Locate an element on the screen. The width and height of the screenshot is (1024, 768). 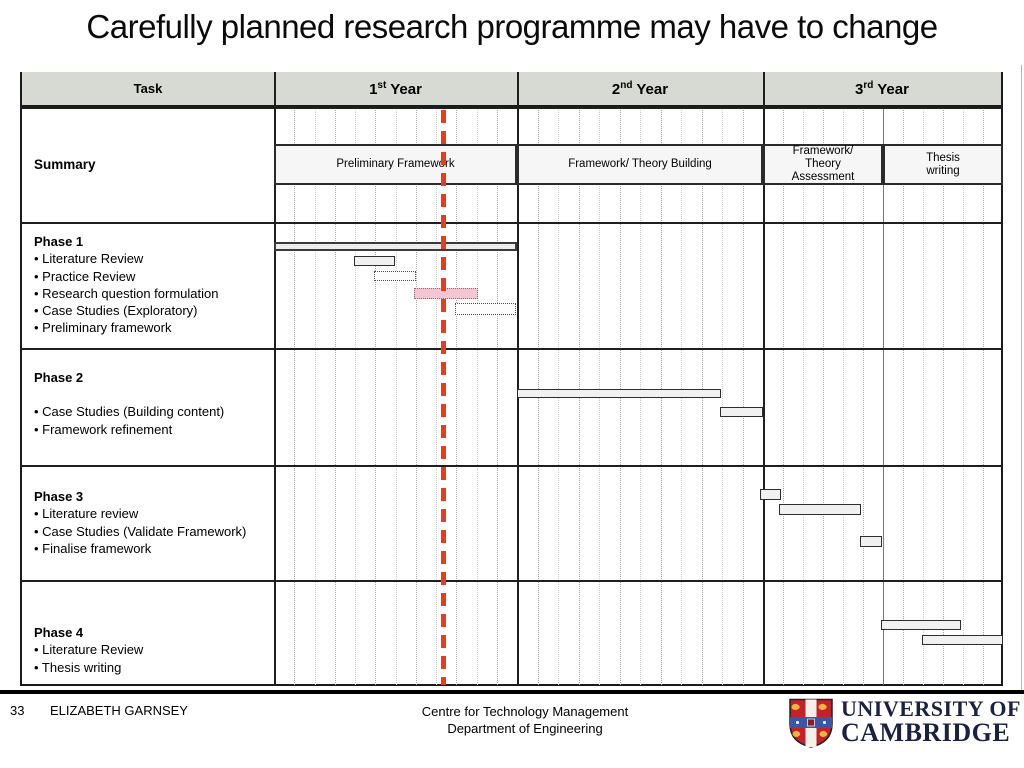
gantt-bar-thesis-writing is located at coordinates (962, 640).